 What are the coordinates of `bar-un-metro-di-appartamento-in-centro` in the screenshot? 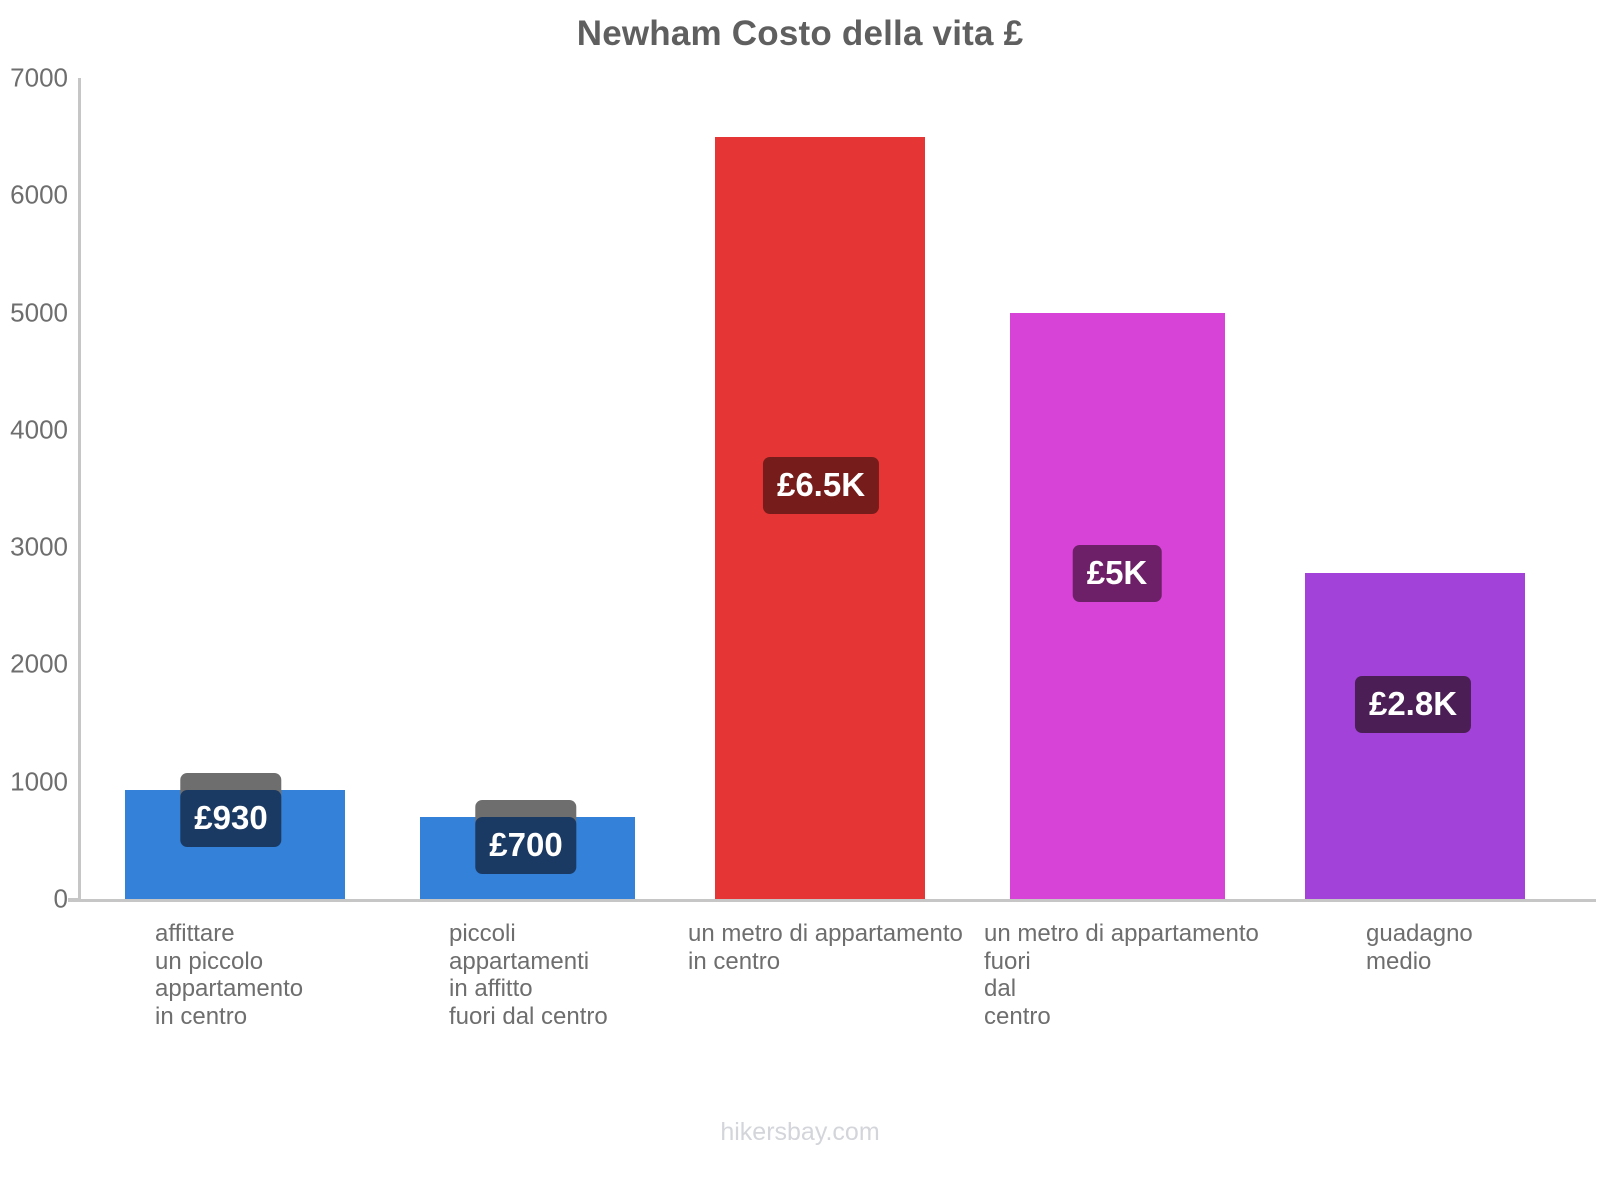 It's located at (820, 517).